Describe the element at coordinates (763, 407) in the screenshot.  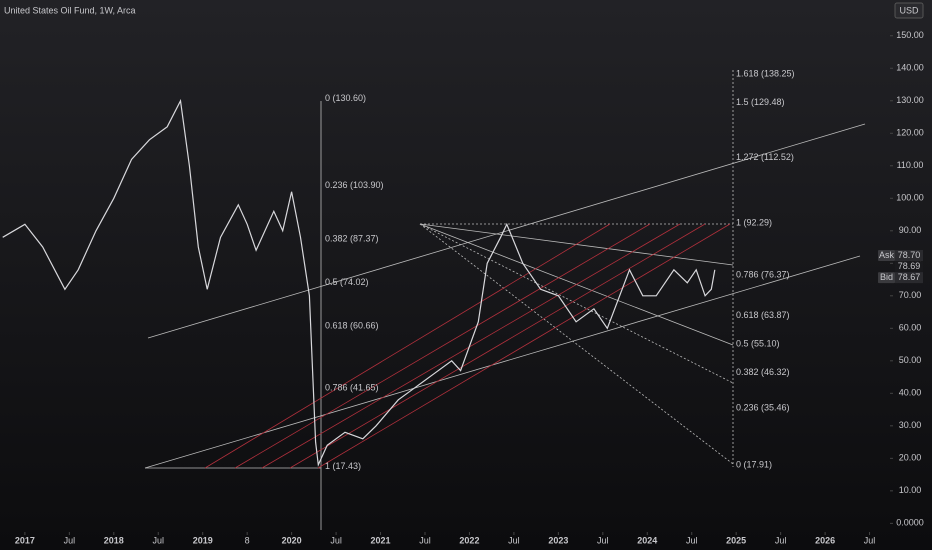
I see `fib-level-label: 0.236 (35.46)` at that location.